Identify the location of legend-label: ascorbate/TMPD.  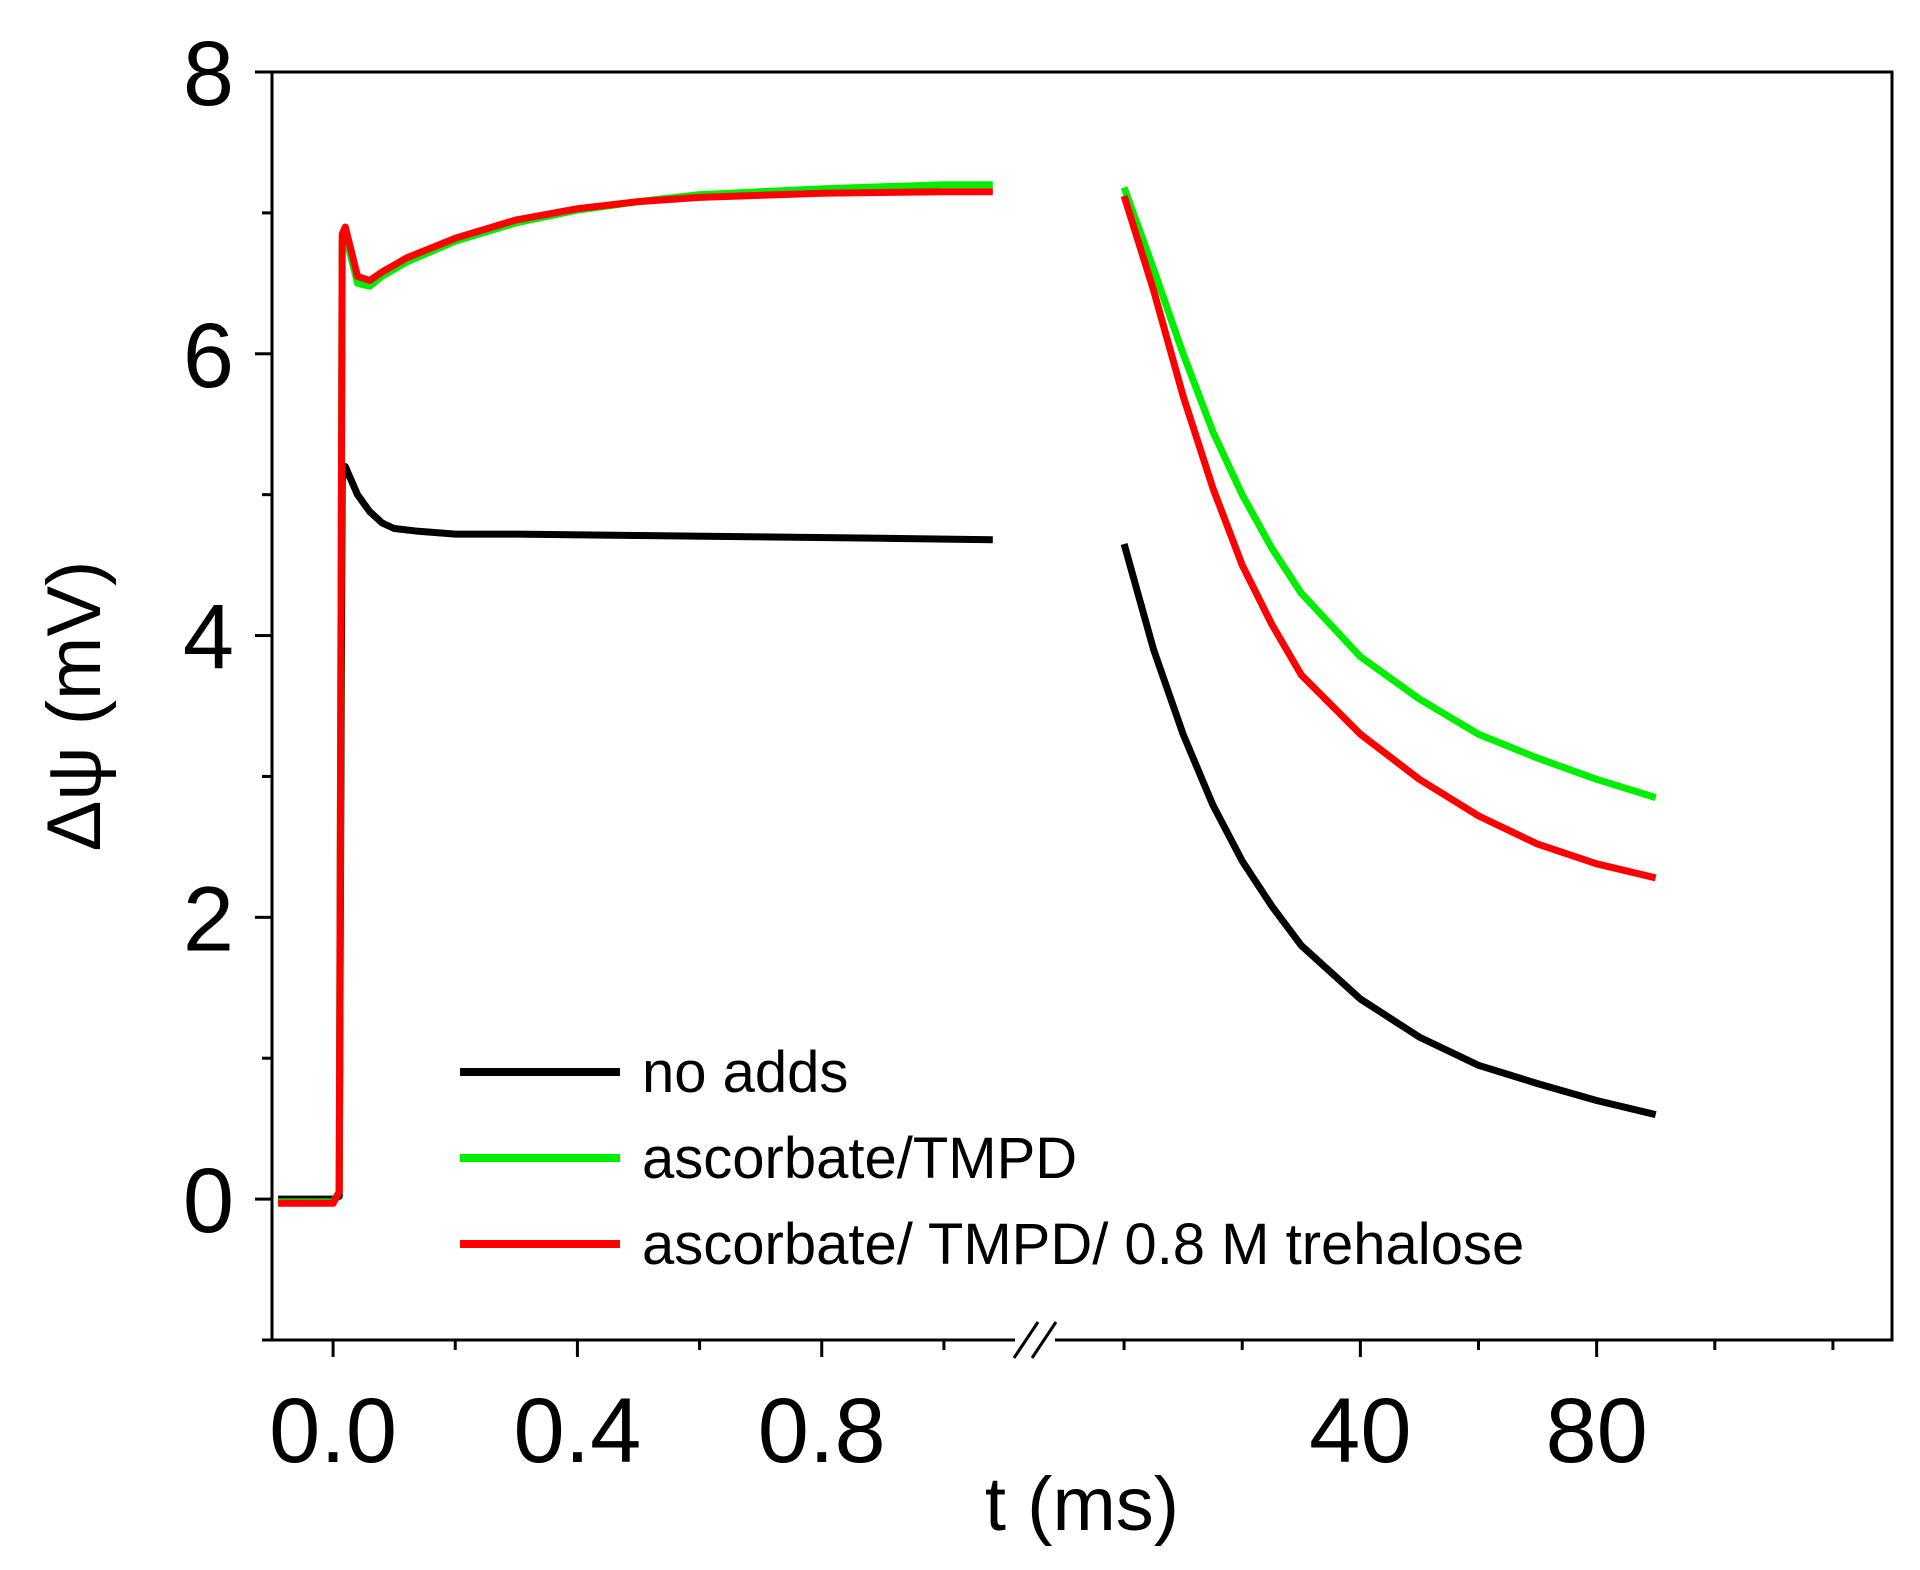
(859, 1158).